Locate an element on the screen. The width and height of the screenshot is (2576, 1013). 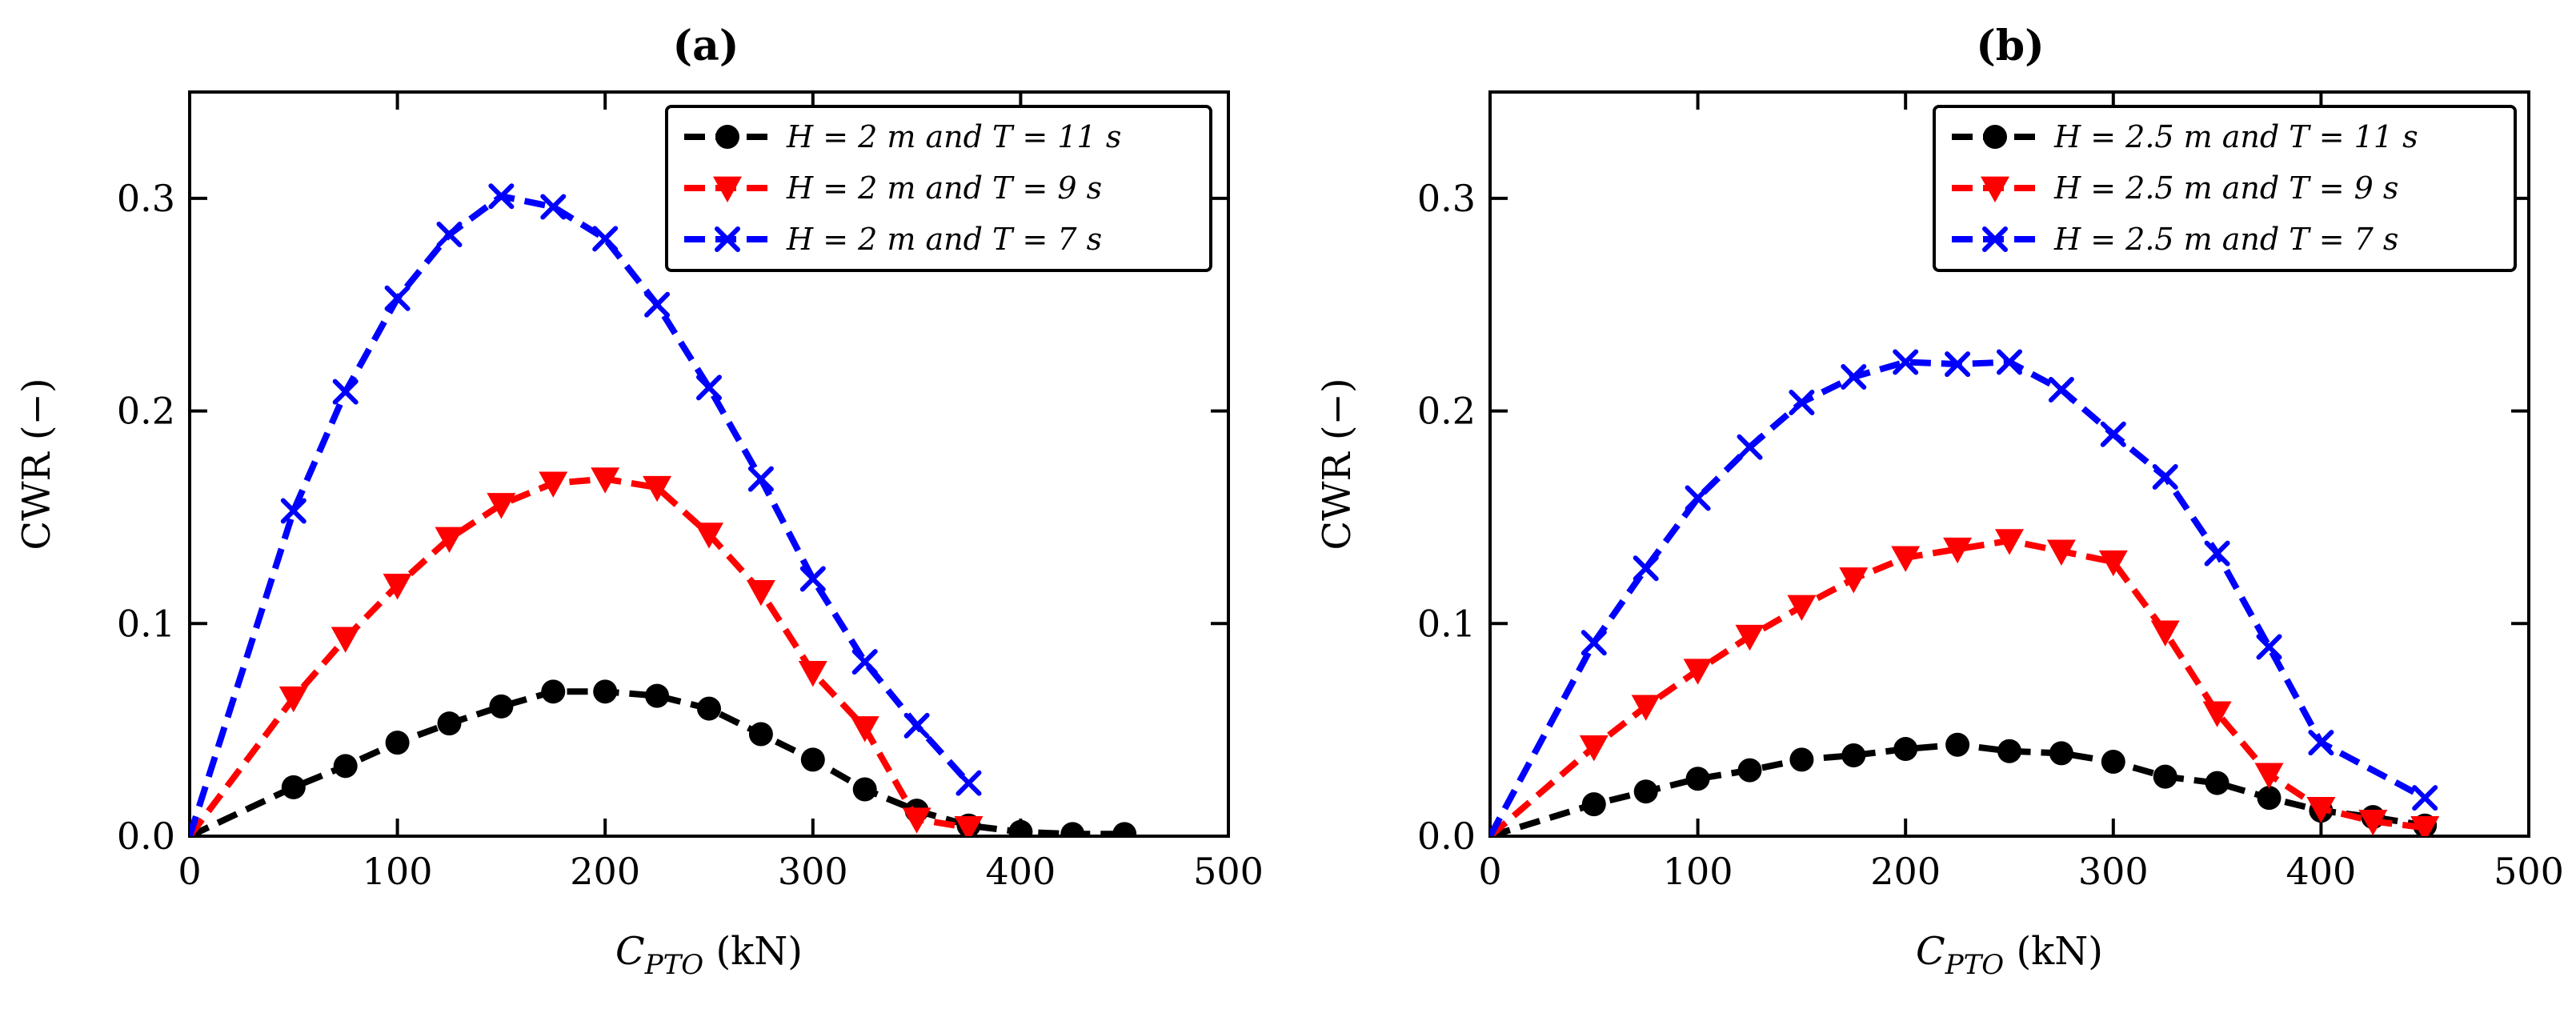
legend-box is located at coordinates (2225, 188).